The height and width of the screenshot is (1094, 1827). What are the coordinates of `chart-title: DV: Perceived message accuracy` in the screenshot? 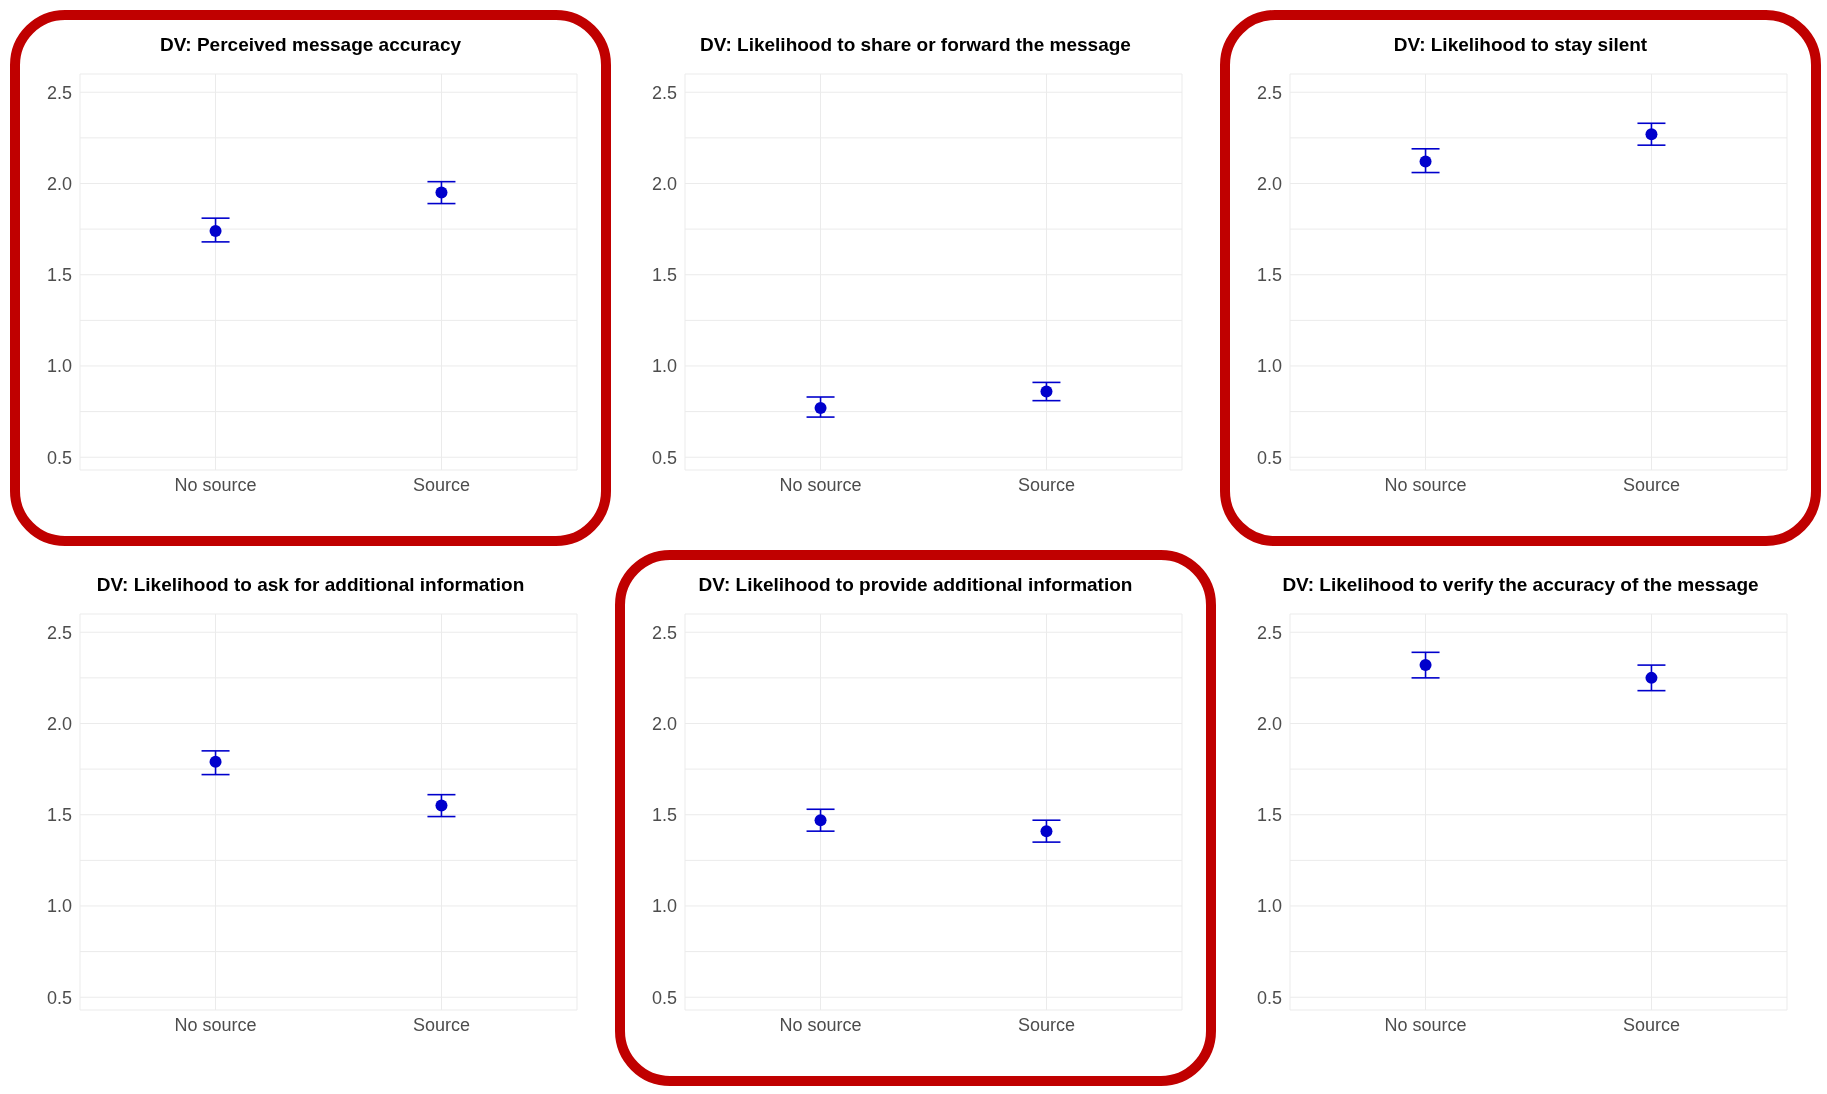 It's located at (310, 45).